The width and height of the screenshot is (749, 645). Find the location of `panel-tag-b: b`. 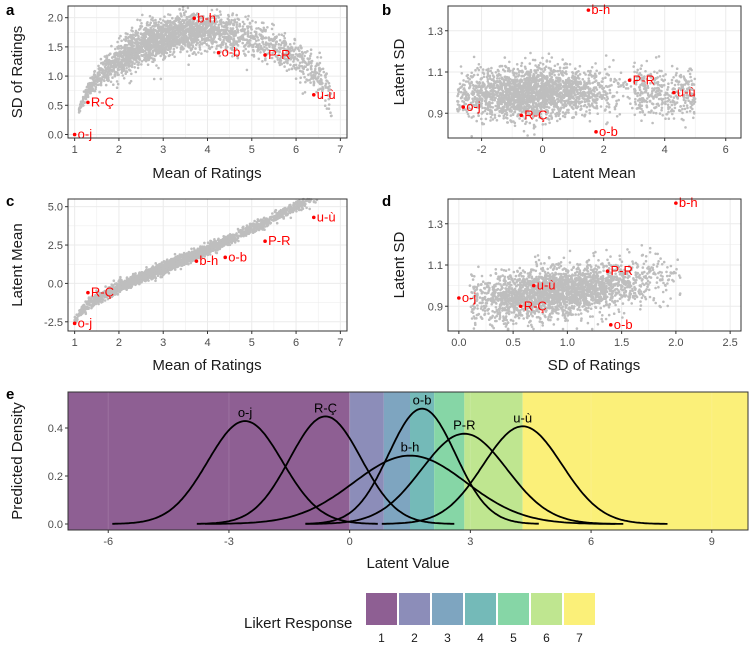

panel-tag-b: b is located at coordinates (386, 10).